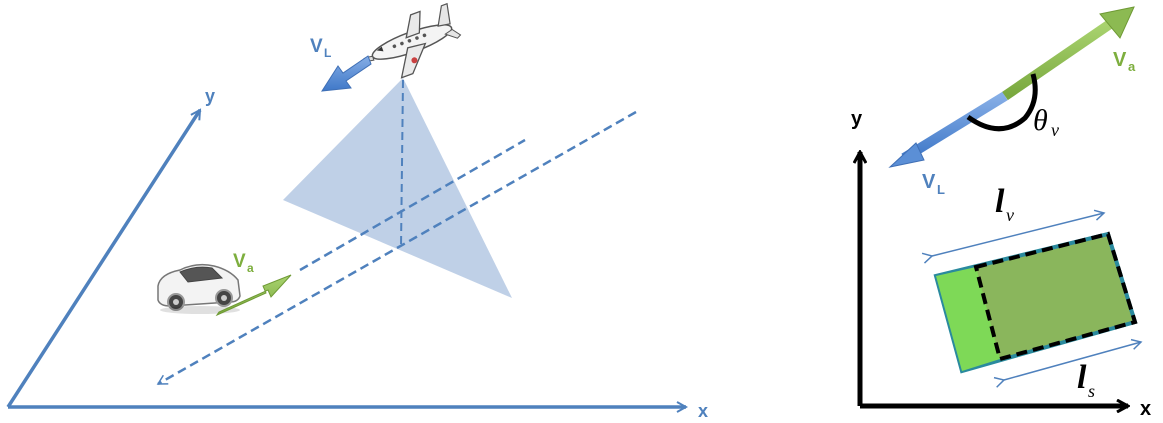 Image resolution: width=1163 pixels, height=423 pixels. What do you see at coordinates (210, 96) in the screenshot?
I see `left-y-axis-label: y` at bounding box center [210, 96].